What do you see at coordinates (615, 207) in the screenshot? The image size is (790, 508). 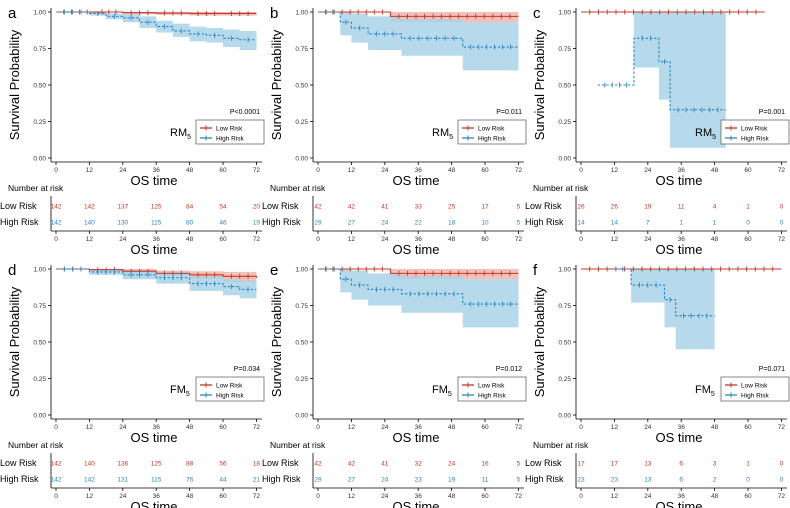 I see `risk-count-low: 26` at bounding box center [615, 207].